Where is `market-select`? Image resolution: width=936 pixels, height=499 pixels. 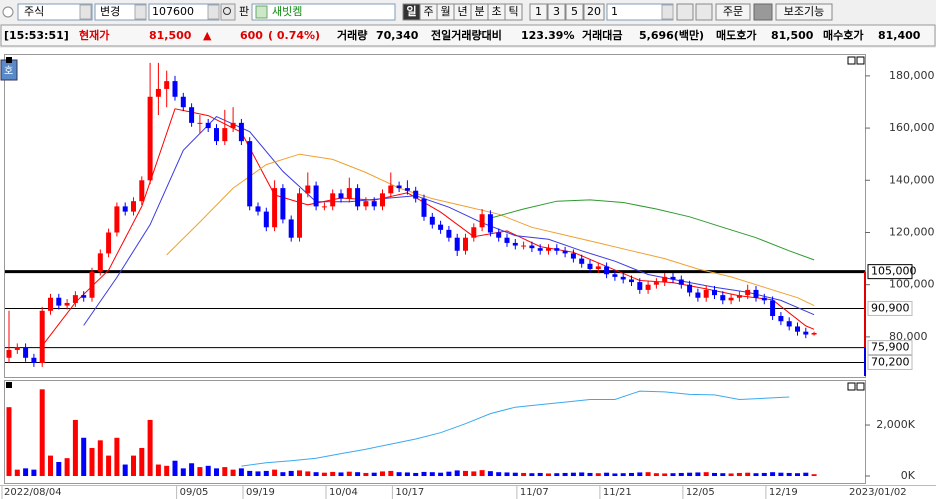 market-select is located at coordinates (55, 12).